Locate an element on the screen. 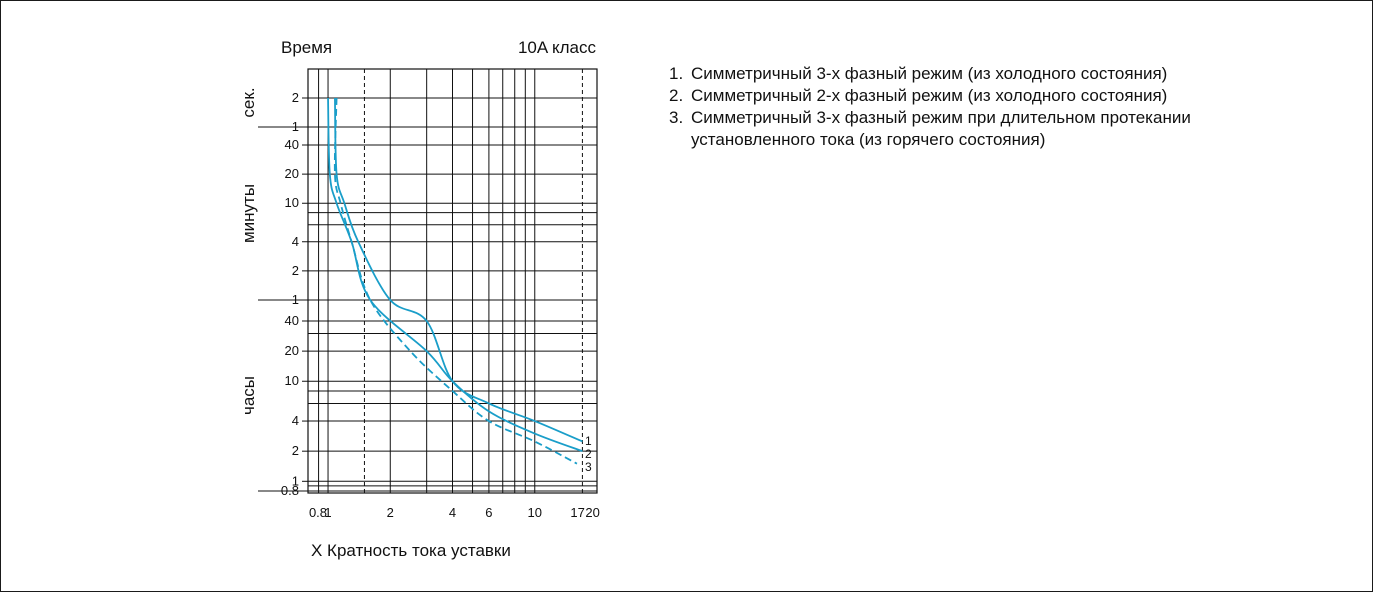 This screenshot has width=1373, height=592. x-tick-label: 10 is located at coordinates (535, 512).